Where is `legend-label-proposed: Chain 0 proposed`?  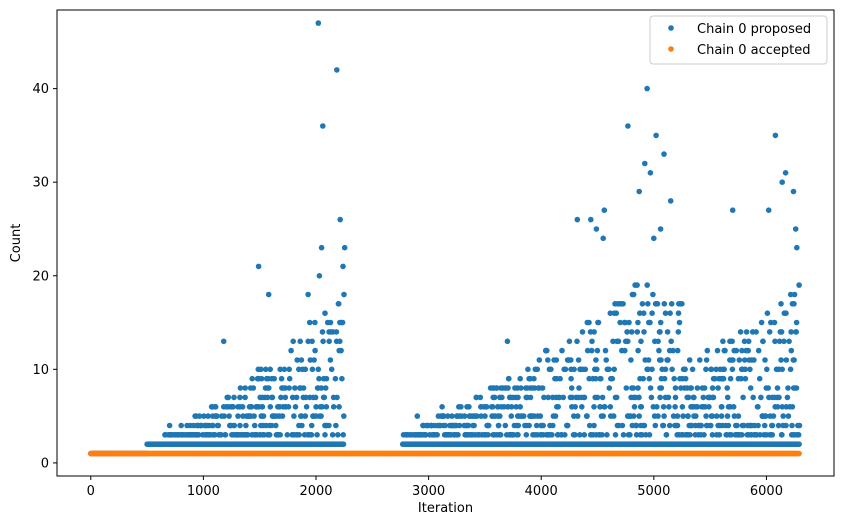
legend-label-proposed: Chain 0 proposed is located at coordinates (754, 29).